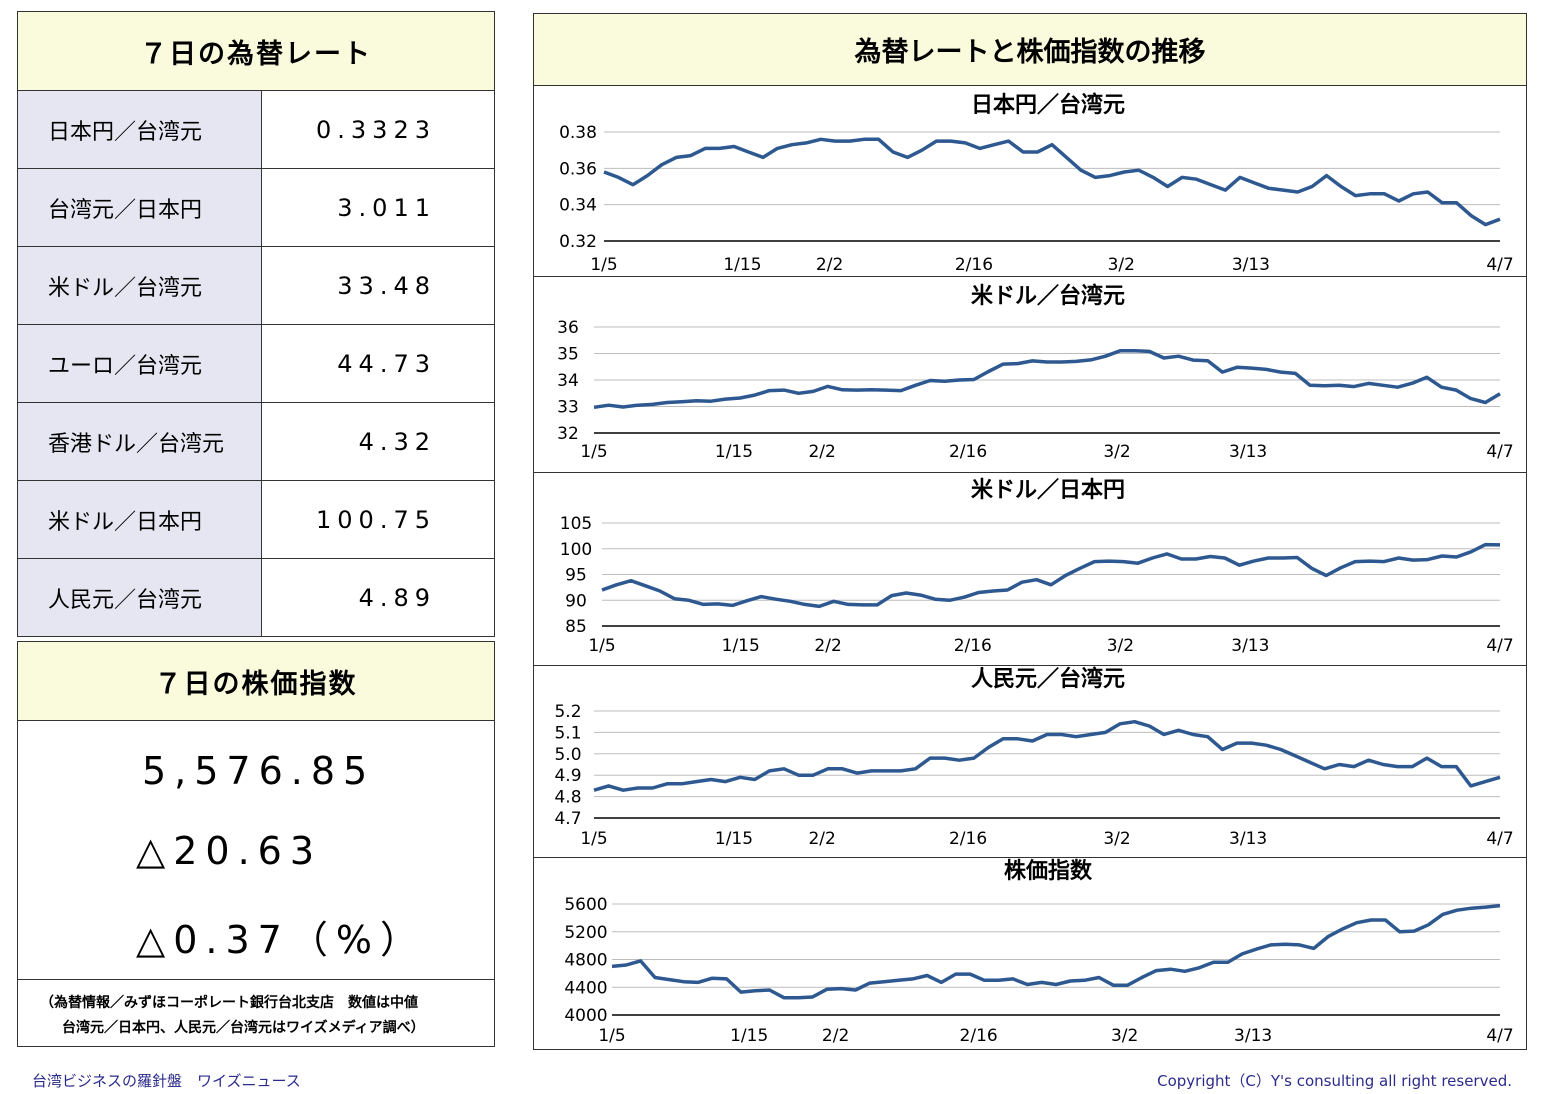 The height and width of the screenshot is (1094, 1550). Describe the element at coordinates (256, 208) in the screenshot. I see `fx-rate-row: 台湾元／日本円 3.011` at that location.